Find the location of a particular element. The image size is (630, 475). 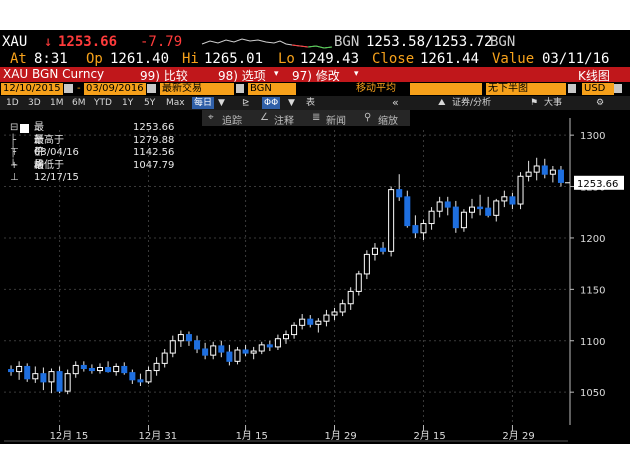

average-marker-icon: ├ + is located at coordinates (14, 159).